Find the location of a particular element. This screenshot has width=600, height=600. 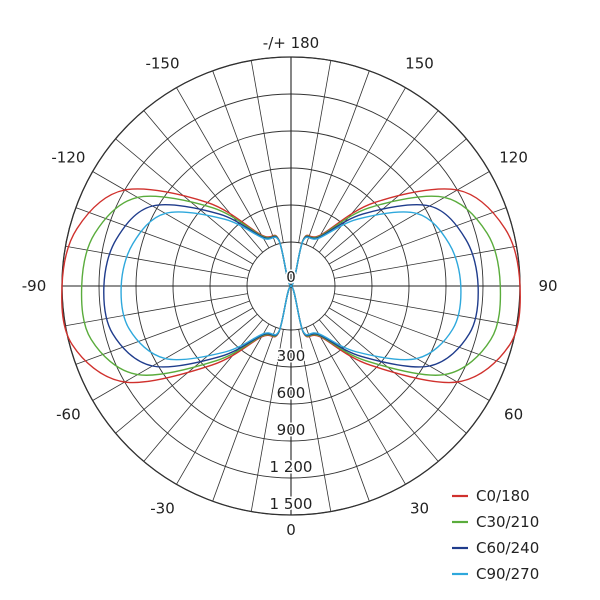

angle-label: -90 is located at coordinates (34, 286).